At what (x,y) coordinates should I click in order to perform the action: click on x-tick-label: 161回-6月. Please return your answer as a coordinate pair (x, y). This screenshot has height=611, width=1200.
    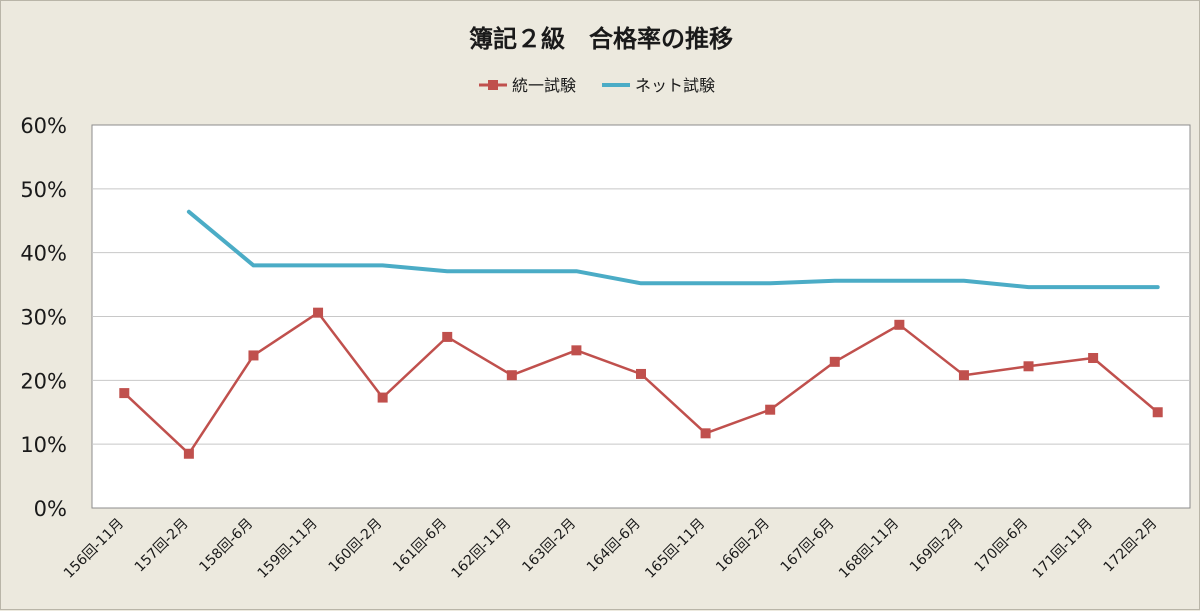
    Looking at the image, I should click on (420, 546).